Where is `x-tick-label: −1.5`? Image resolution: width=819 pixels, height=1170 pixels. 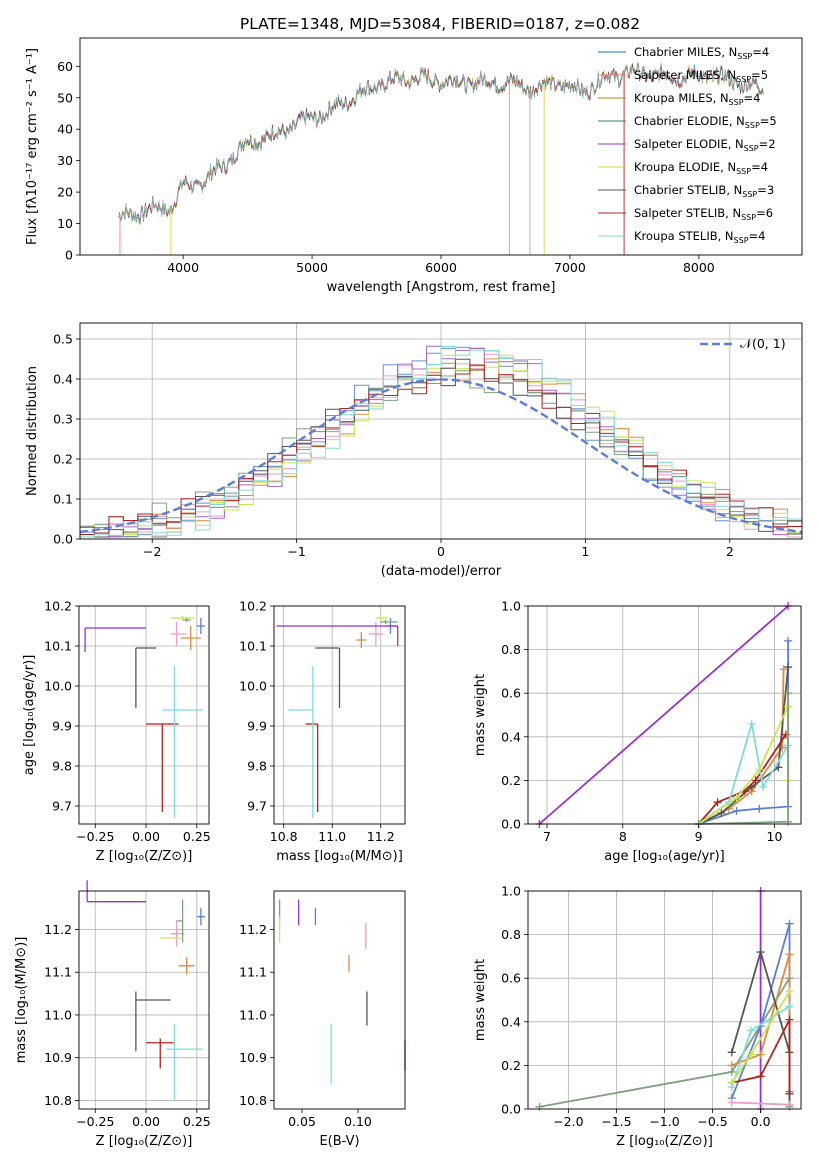 x-tick-label: −1.5 is located at coordinates (616, 1121).